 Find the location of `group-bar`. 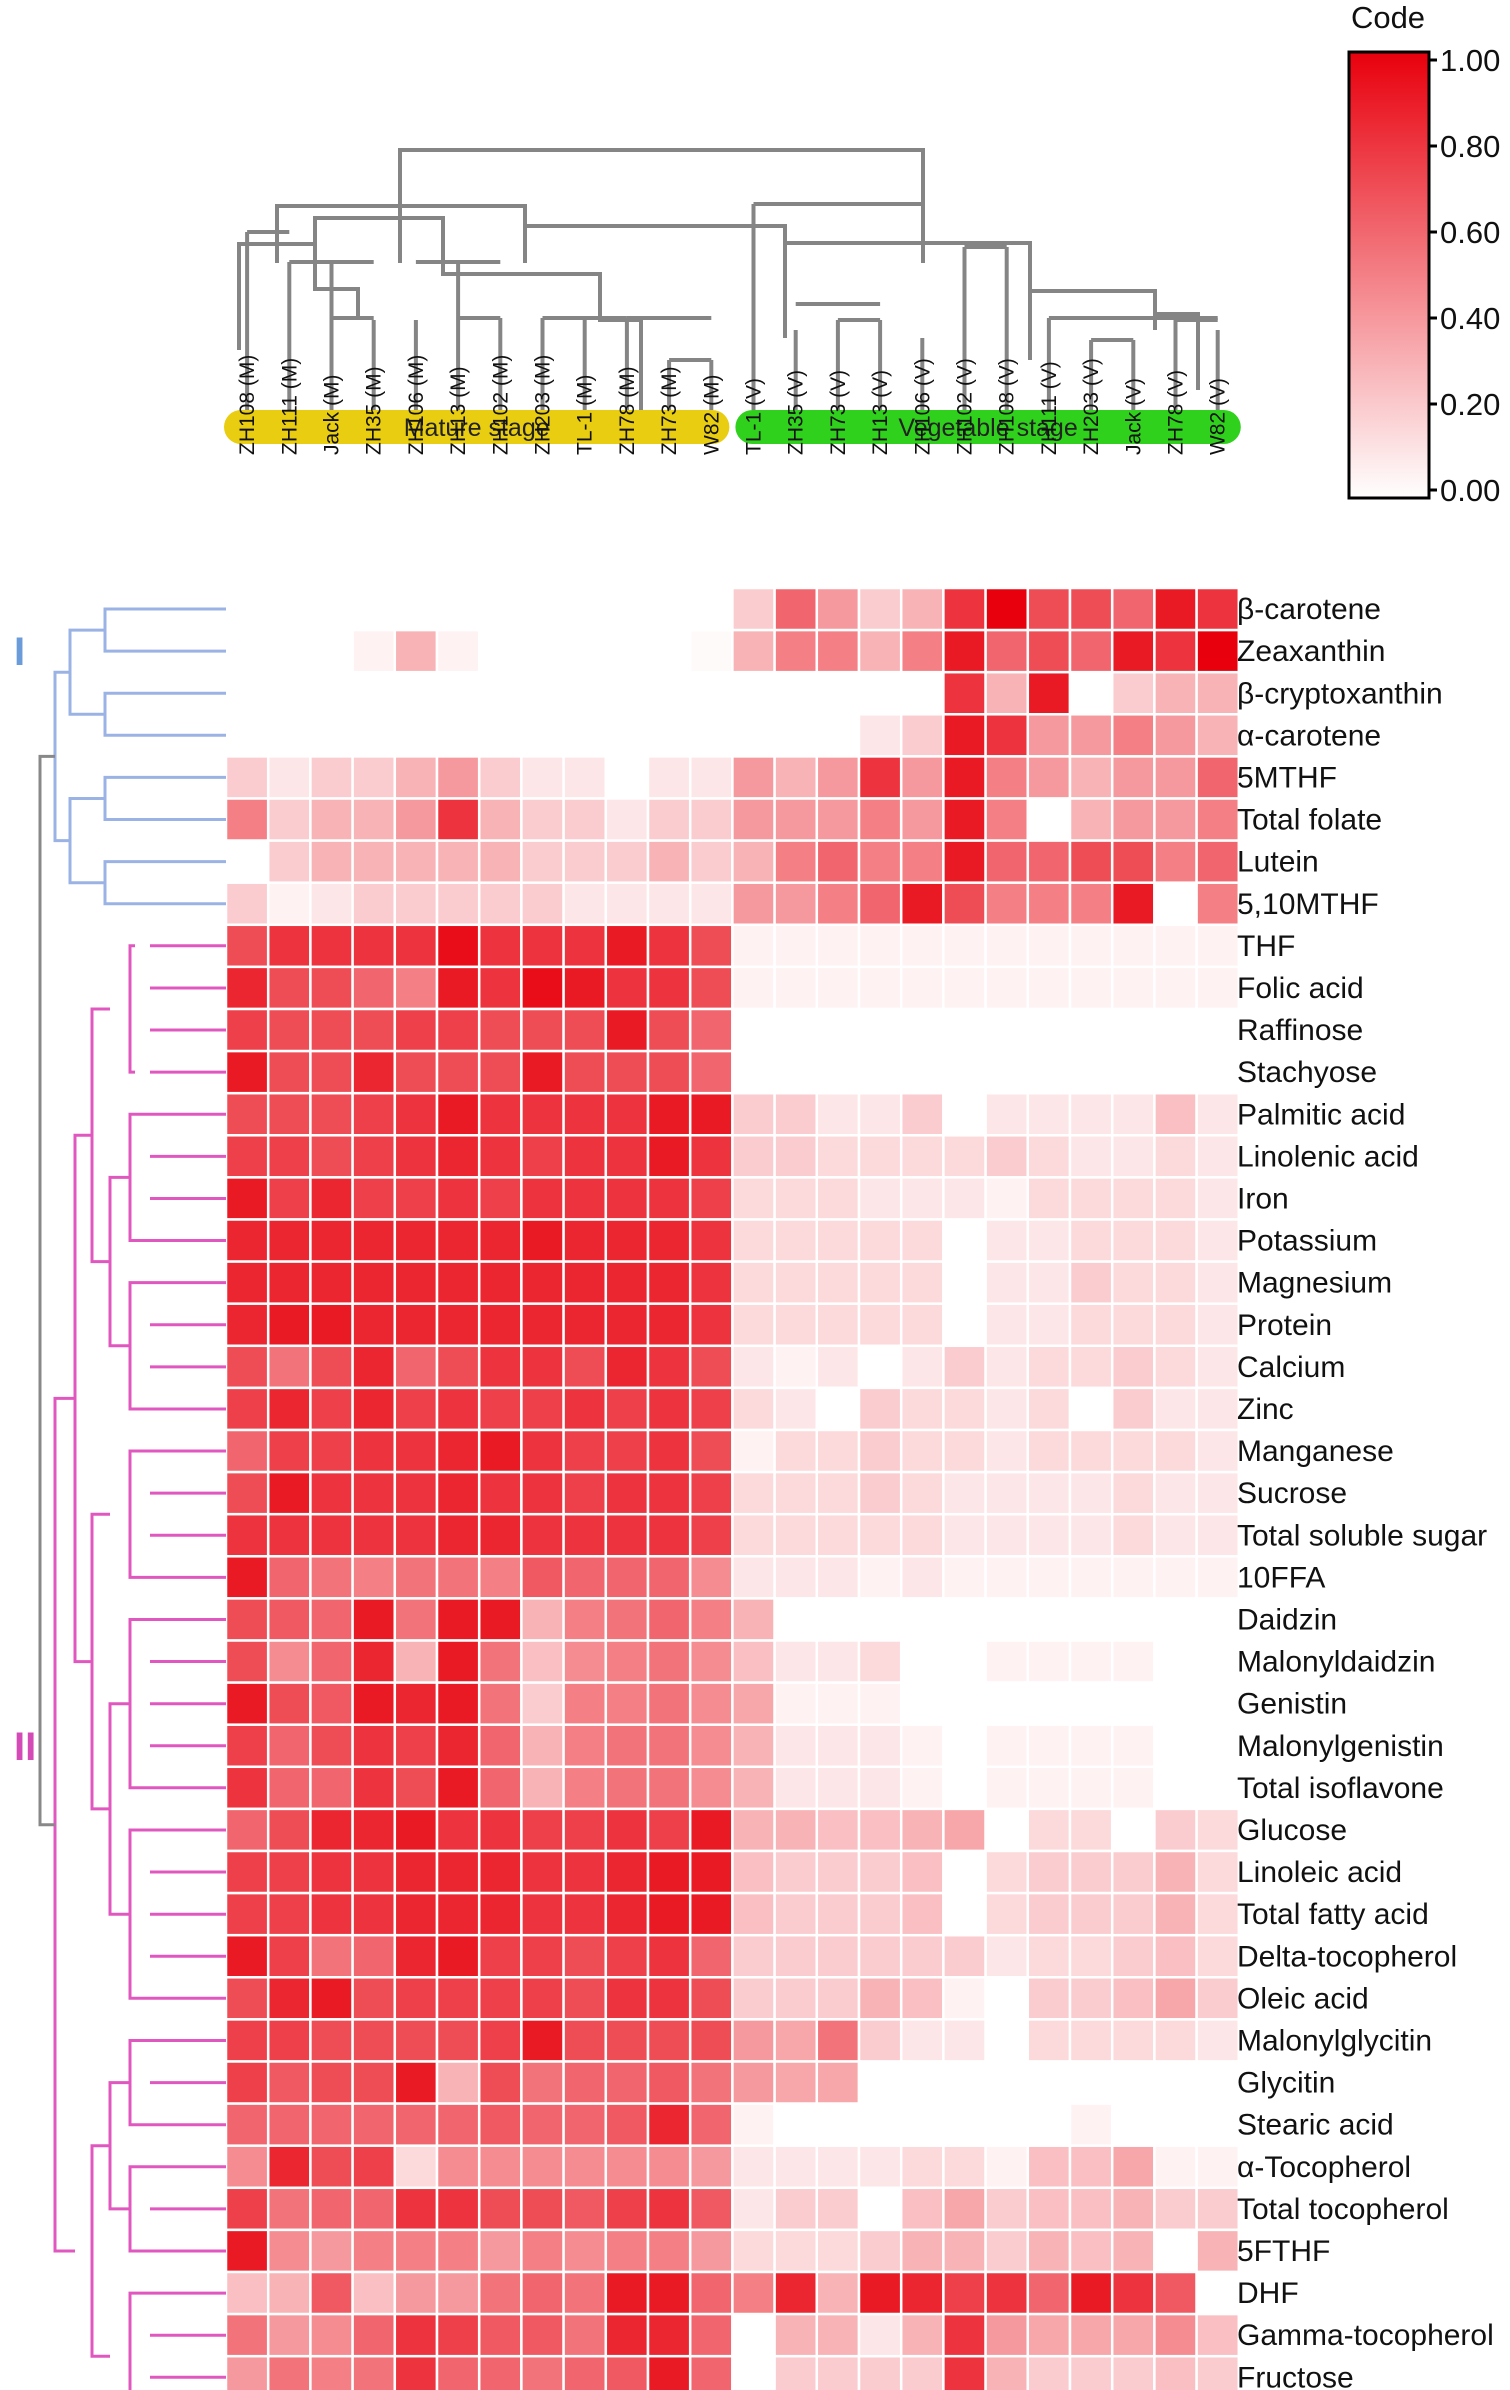

group-bar is located at coordinates (477, 427).